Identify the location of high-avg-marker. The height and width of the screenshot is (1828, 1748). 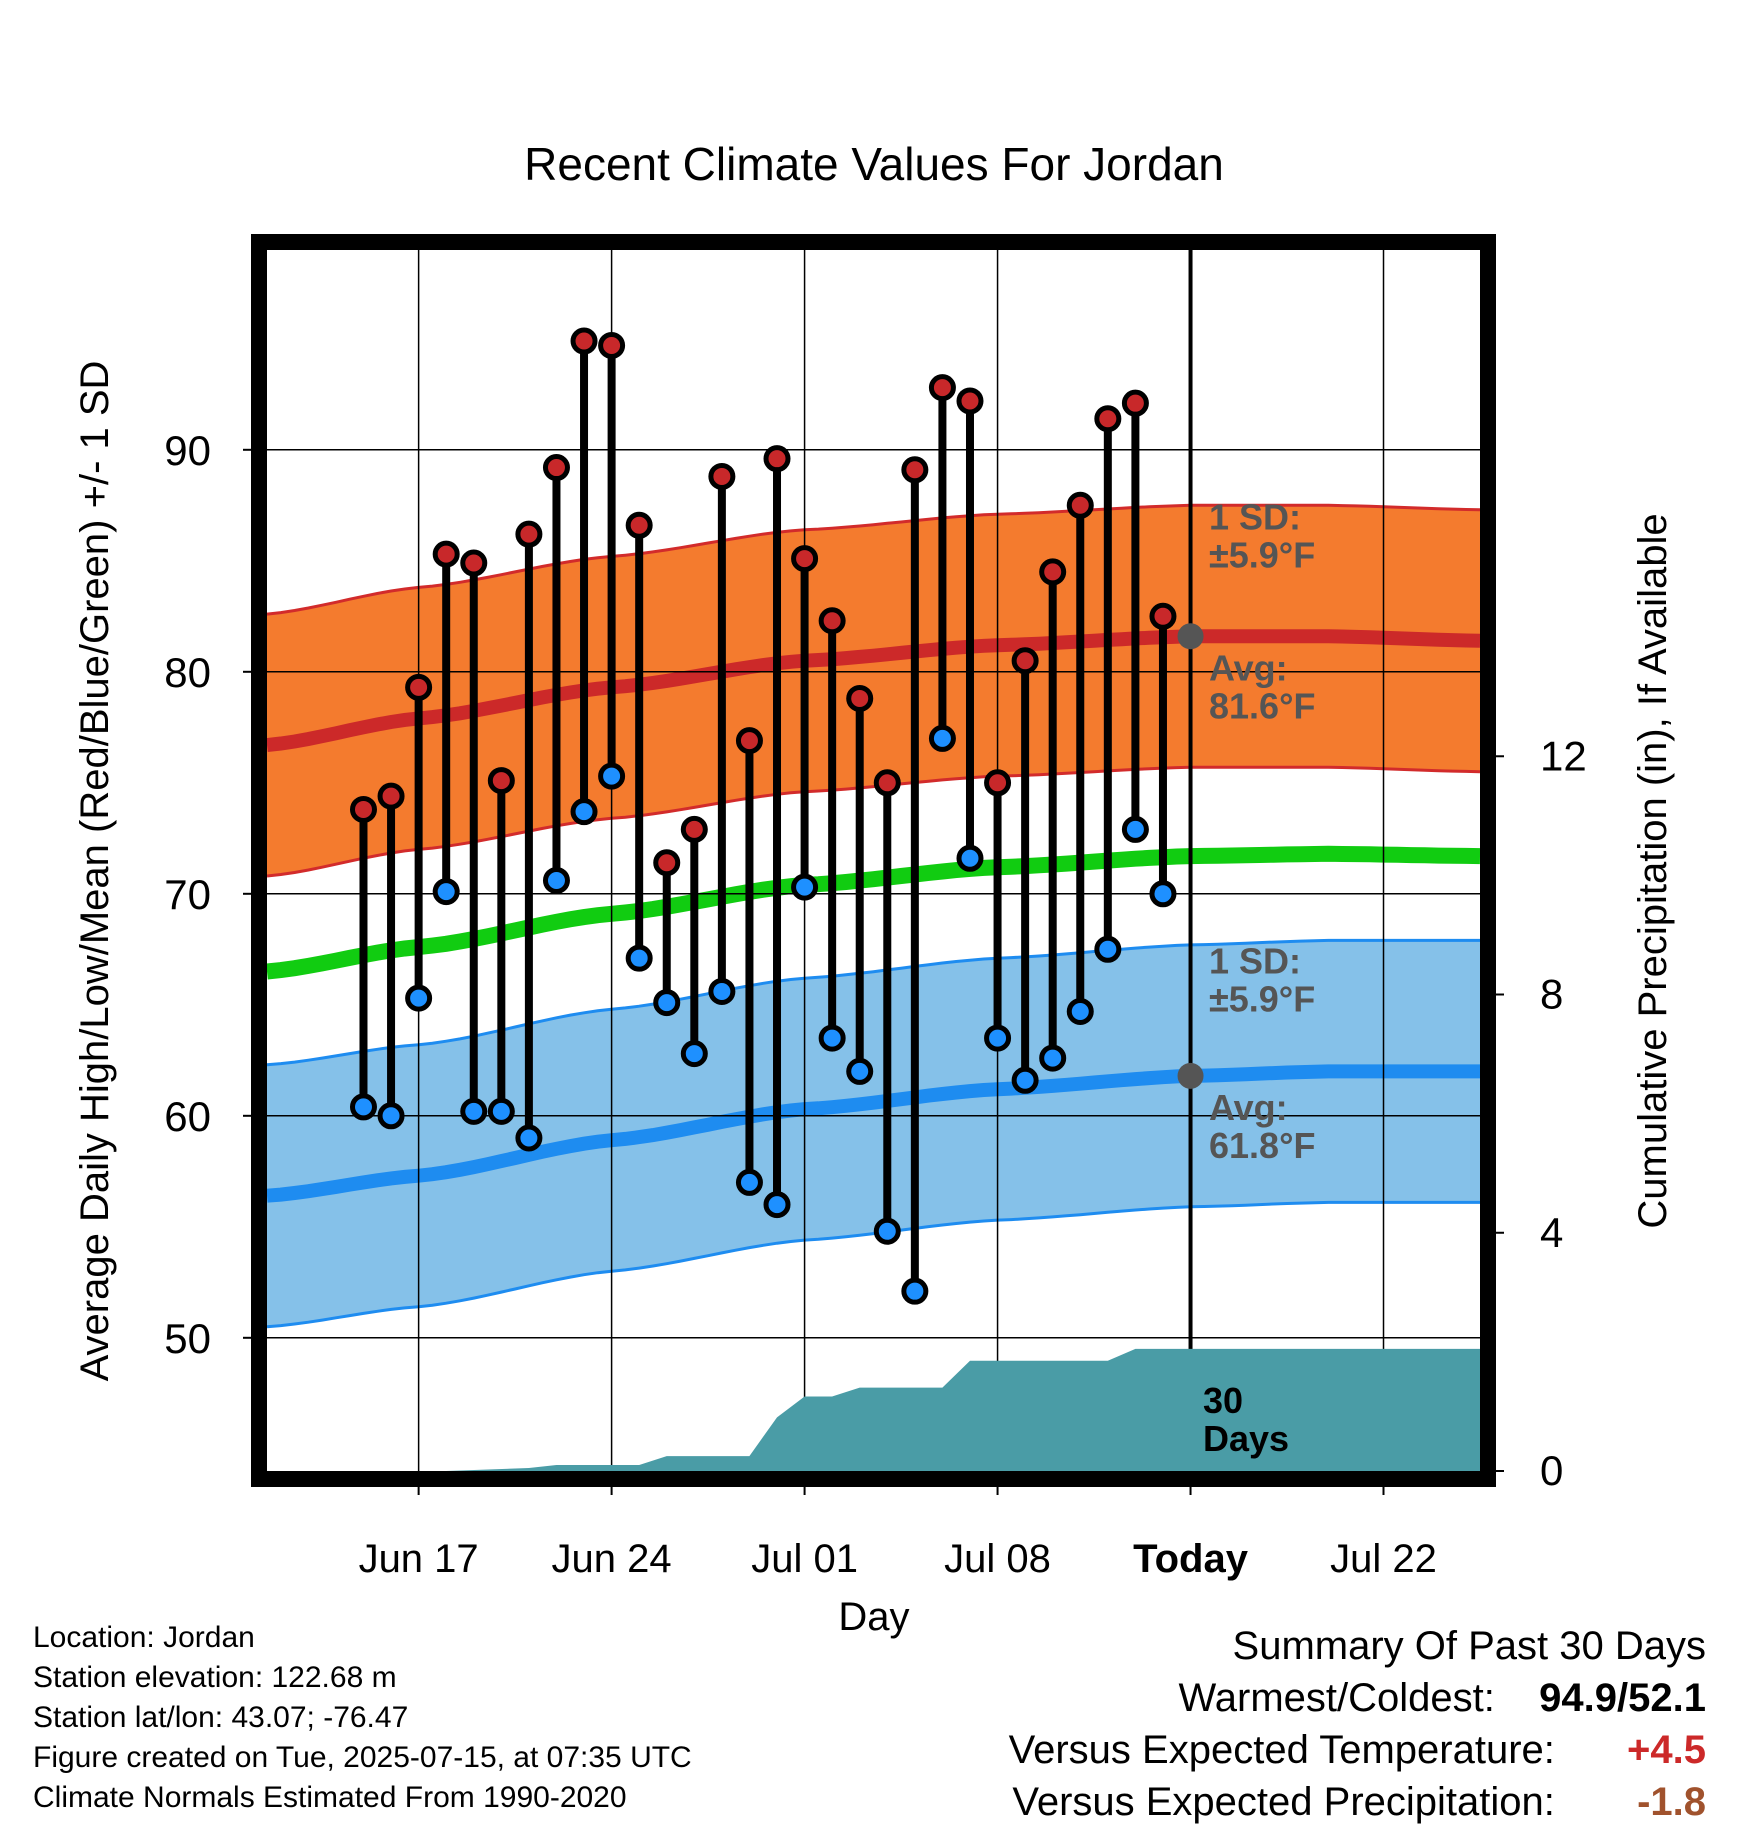
(1190, 636).